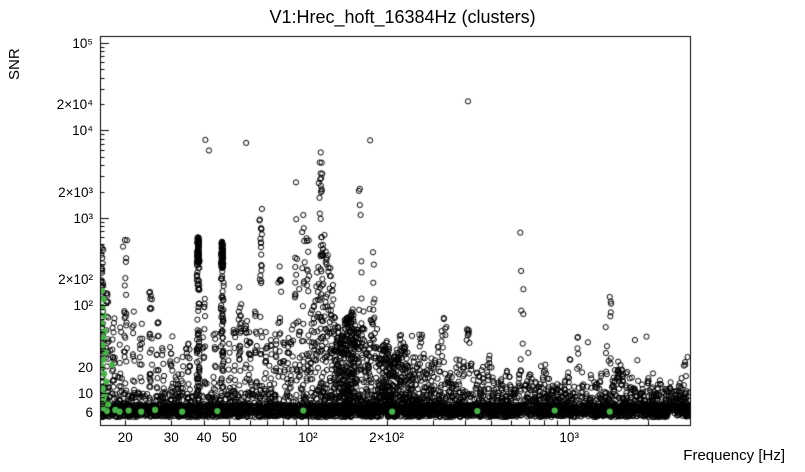  What do you see at coordinates (569, 437) in the screenshot?
I see `x-tick-label: 10³` at bounding box center [569, 437].